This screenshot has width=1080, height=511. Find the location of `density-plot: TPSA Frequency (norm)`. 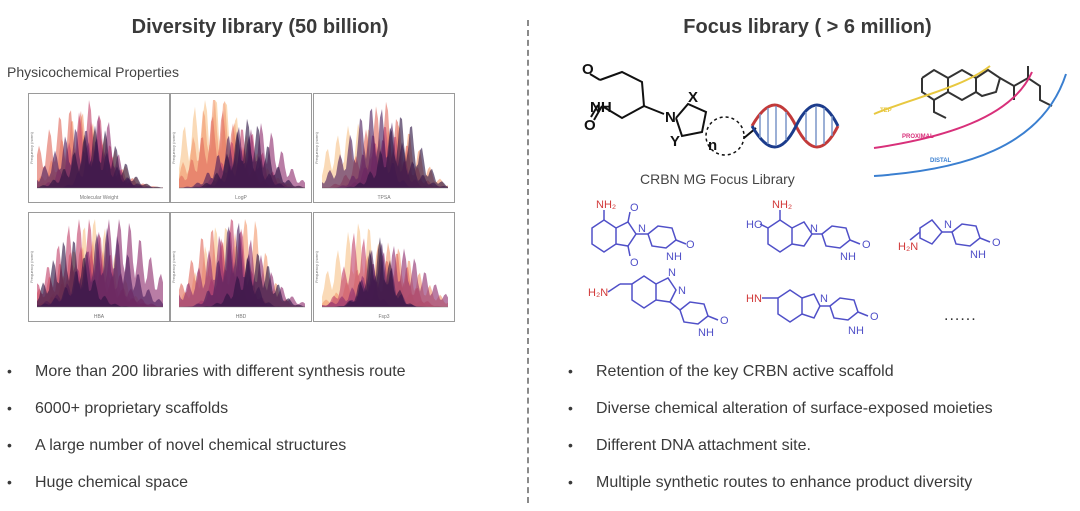

density-plot: TPSA Frequency (norm) is located at coordinates (384, 148).